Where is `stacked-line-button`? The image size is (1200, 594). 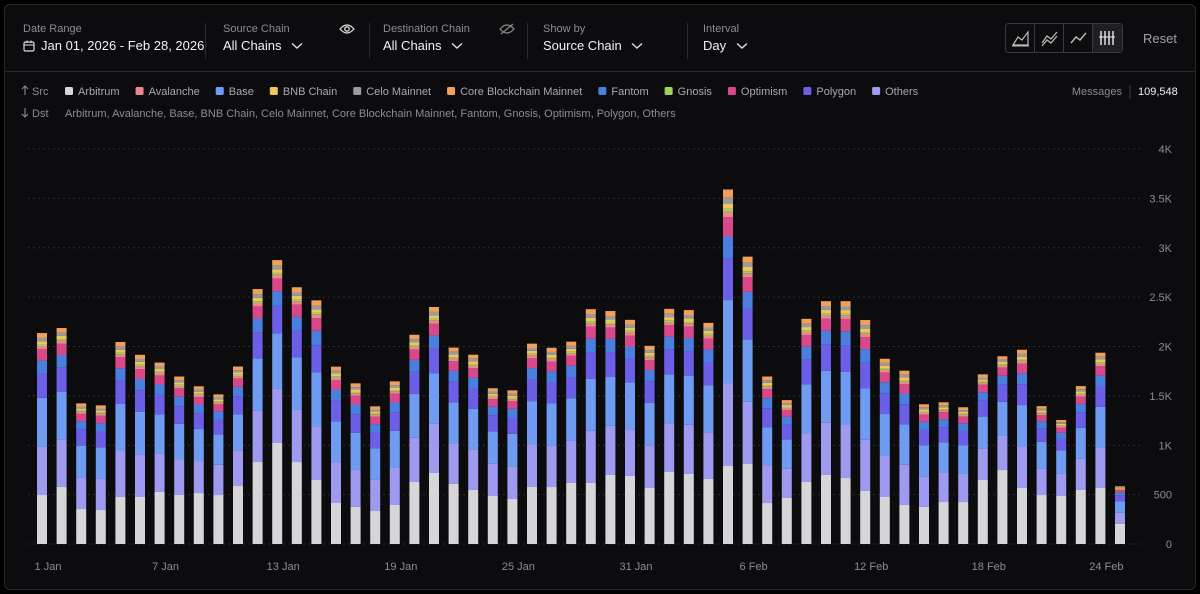
stacked-line-button is located at coordinates (1049, 39).